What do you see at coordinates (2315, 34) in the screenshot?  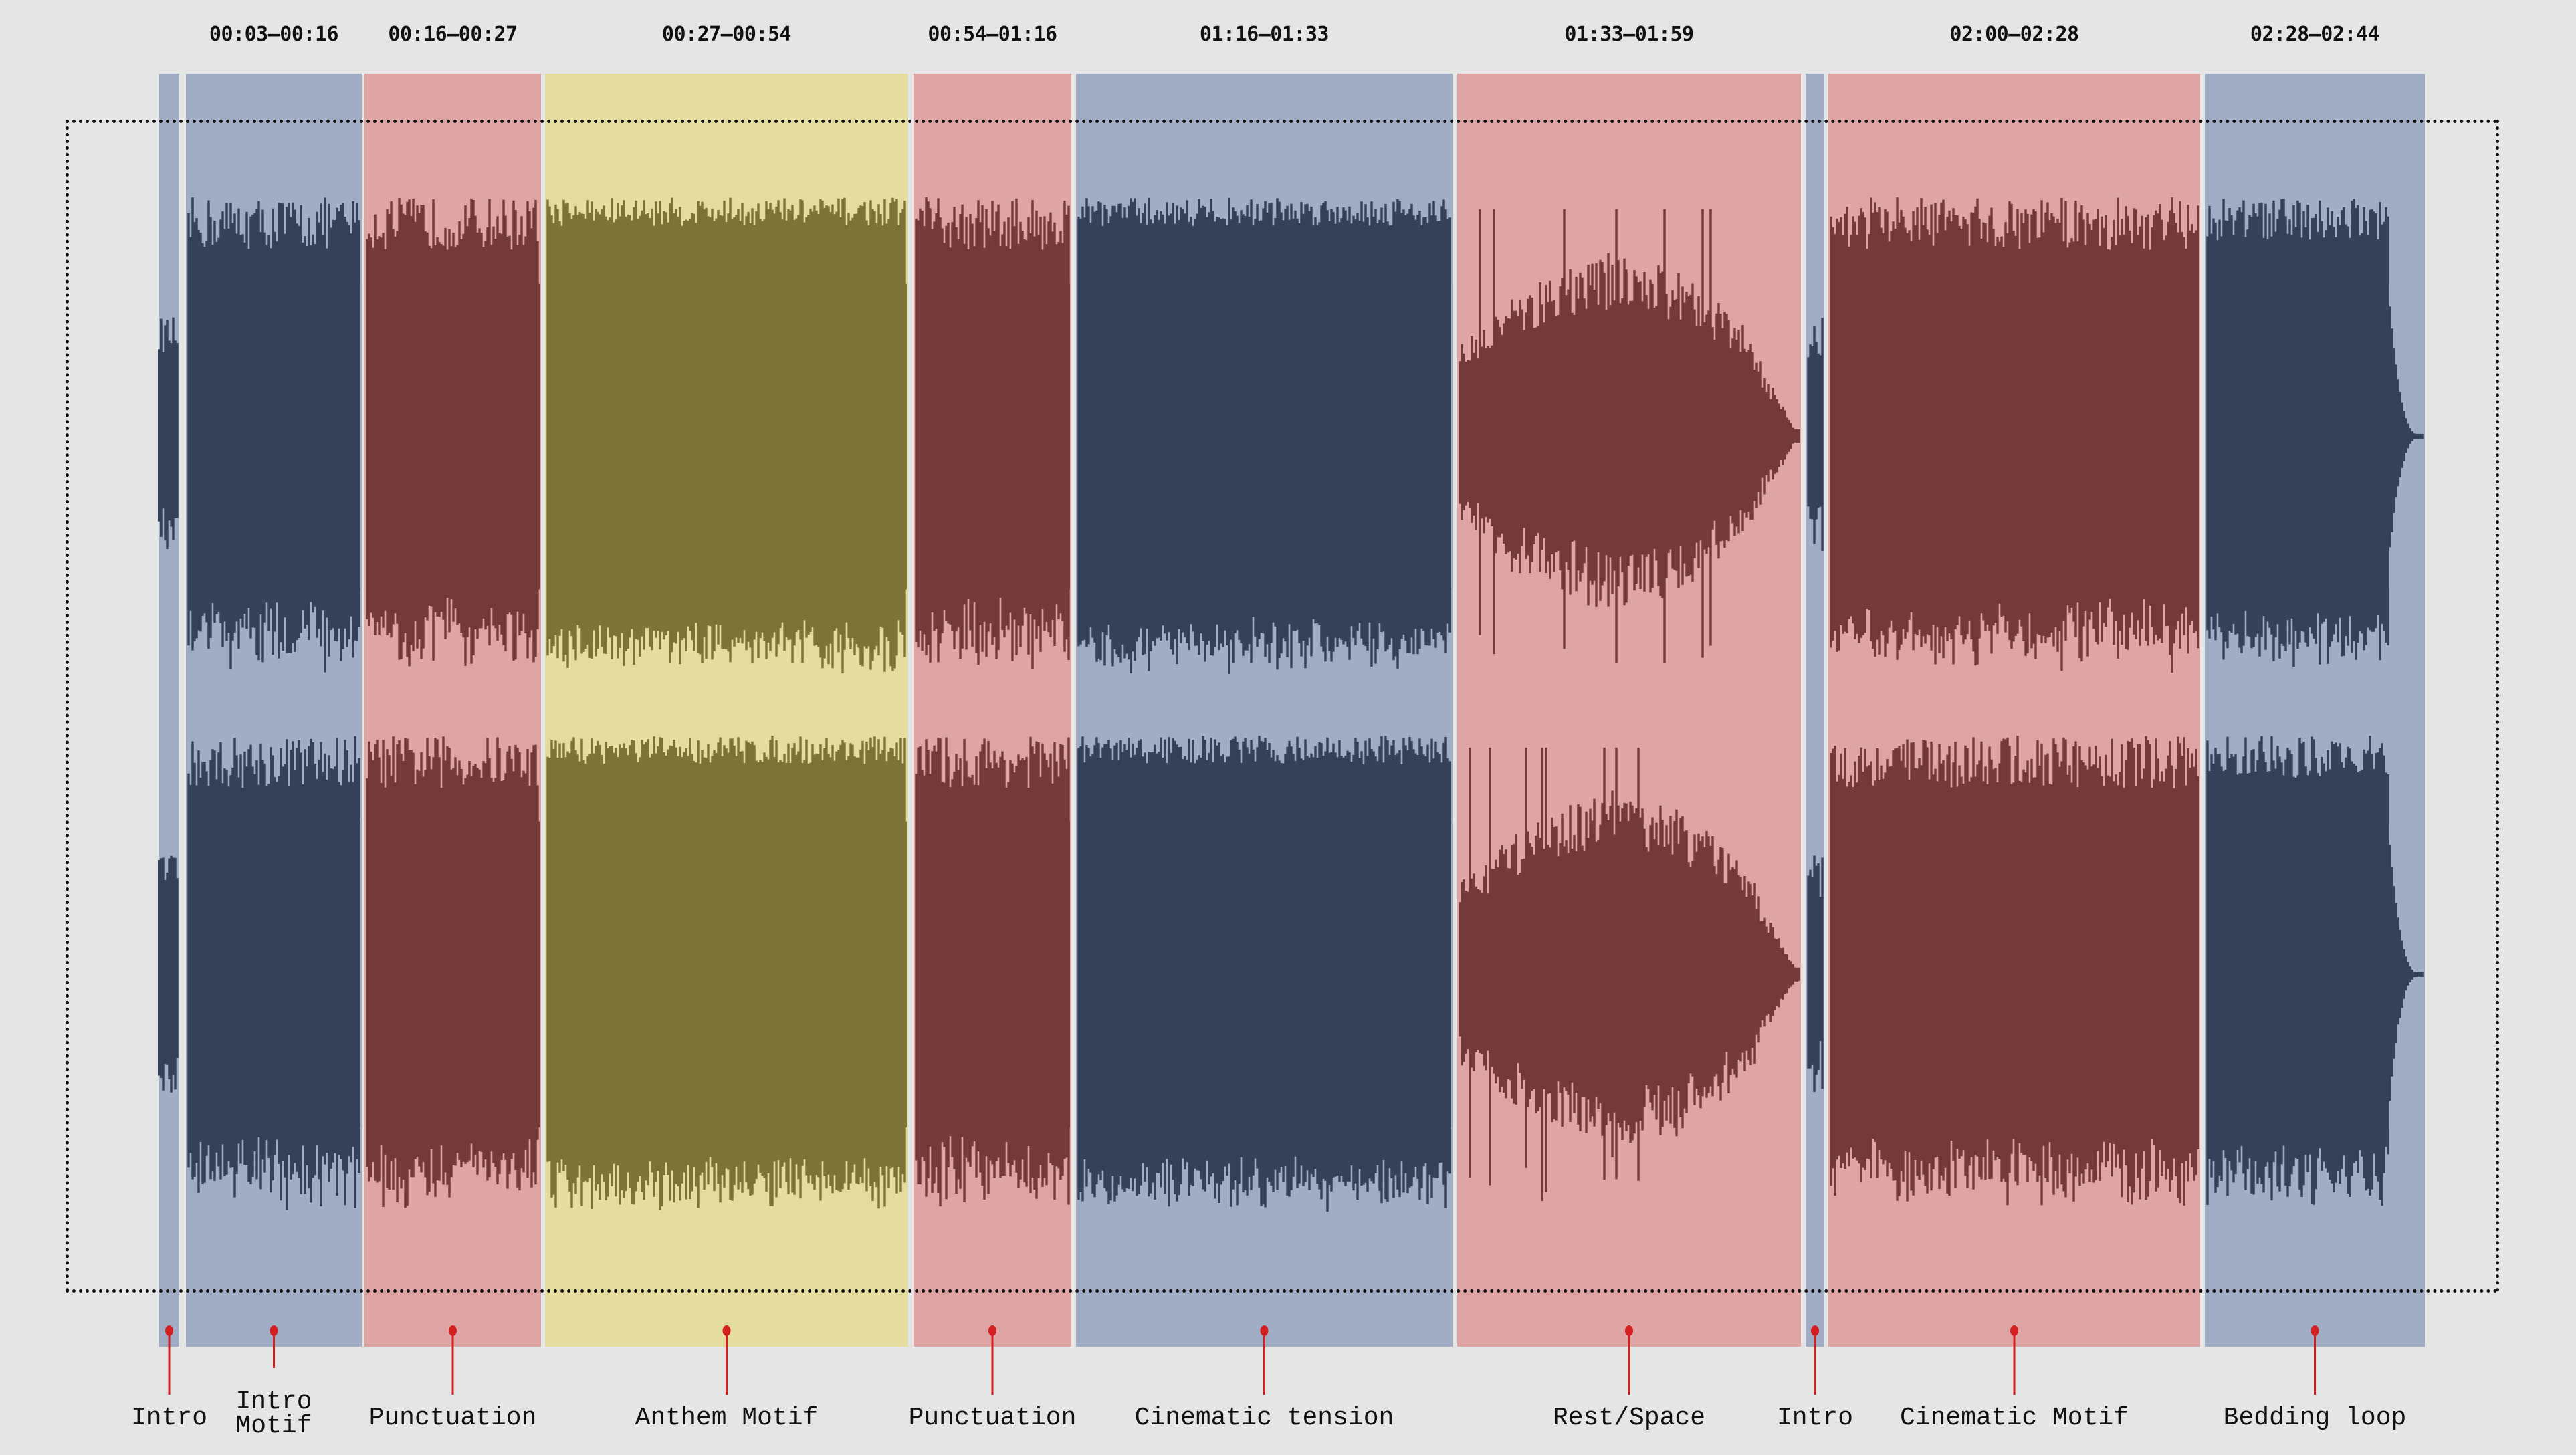 I see `time-range-label: 02:28–02:44` at bounding box center [2315, 34].